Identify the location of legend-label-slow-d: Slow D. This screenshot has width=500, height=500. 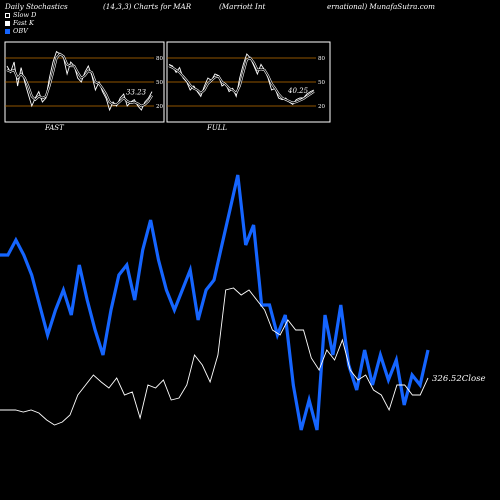
(25, 15).